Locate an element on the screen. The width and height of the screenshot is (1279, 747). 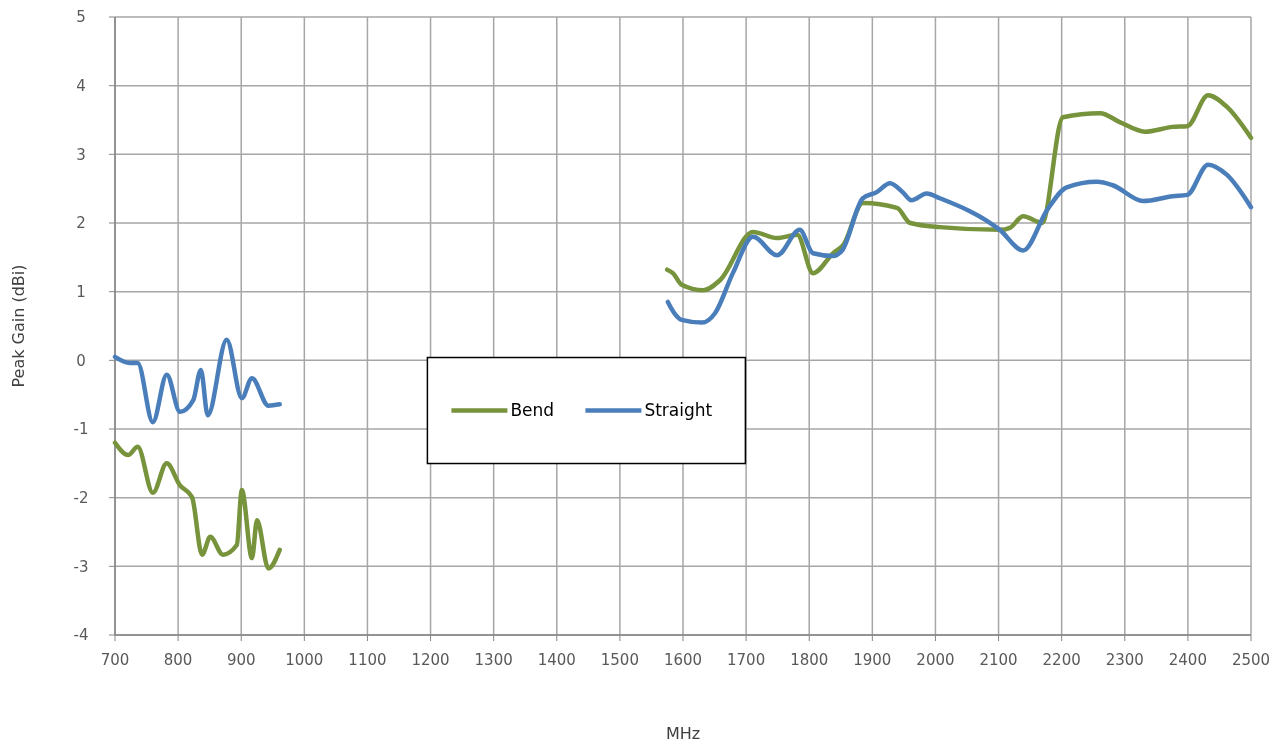
x-tick-label: 2000 is located at coordinates (935, 660).